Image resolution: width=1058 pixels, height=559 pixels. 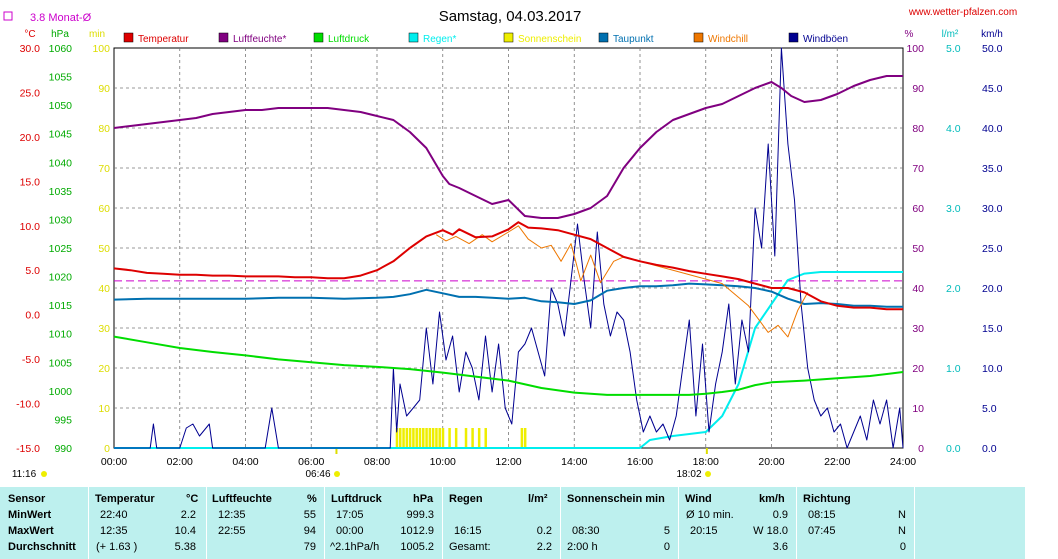 I want to click on max-rain-time: 16:15, so click(x=468, y=531).